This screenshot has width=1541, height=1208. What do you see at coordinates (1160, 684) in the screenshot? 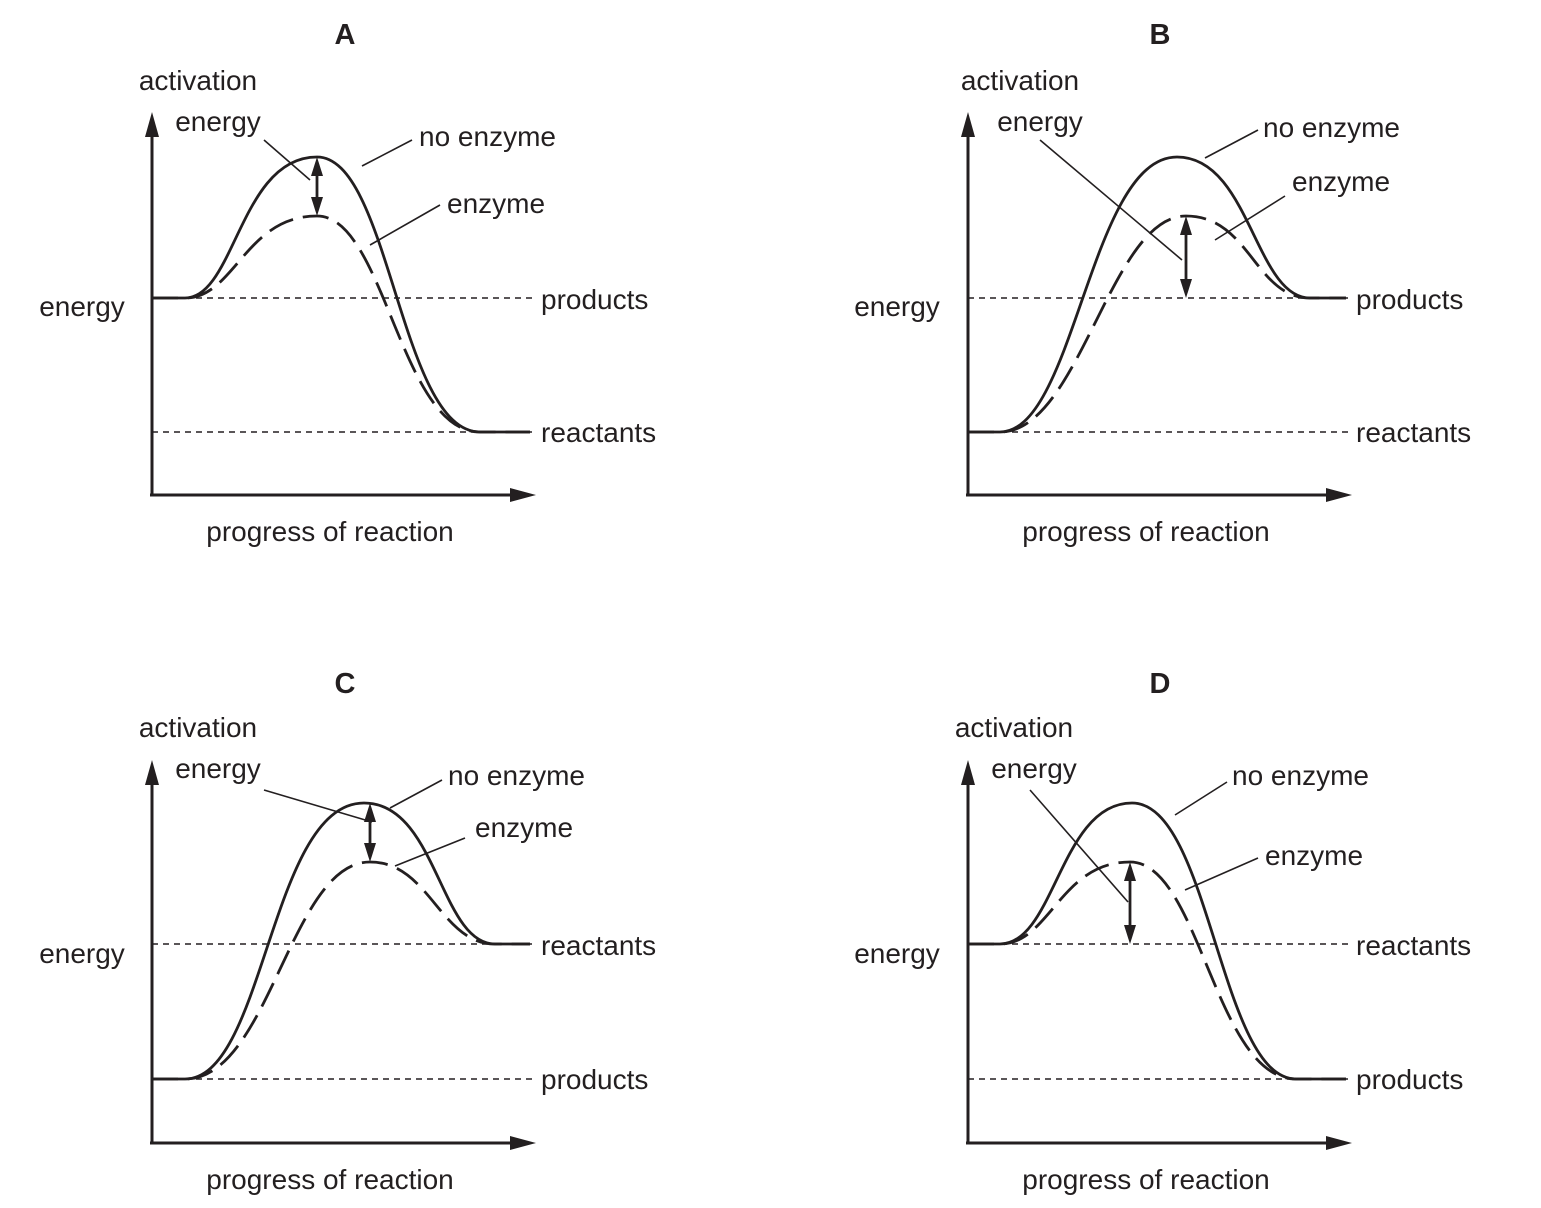
I see `panel-letter: D` at bounding box center [1160, 684].